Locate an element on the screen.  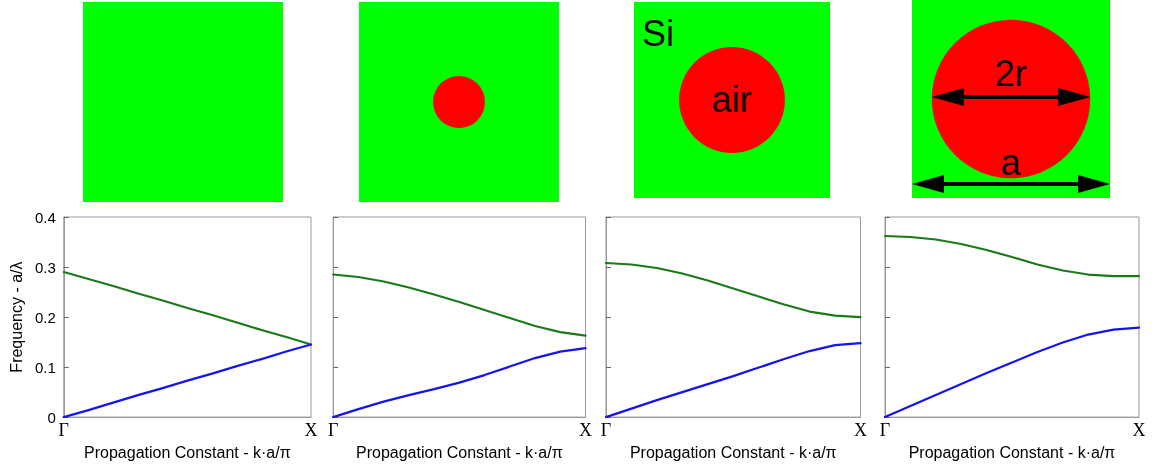
text: Si is located at coordinates (658, 33).